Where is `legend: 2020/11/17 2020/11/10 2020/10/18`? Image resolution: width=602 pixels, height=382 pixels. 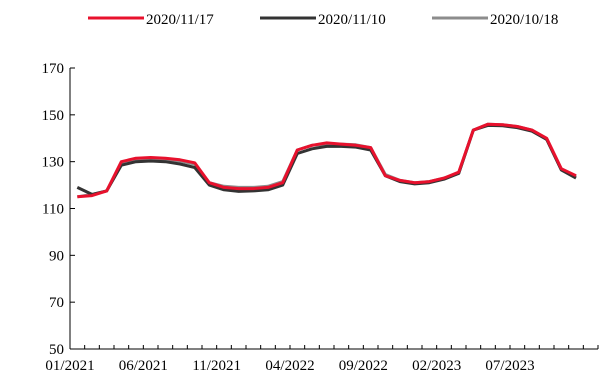 legend: 2020/11/17 2020/11/10 2020/10/18 is located at coordinates (323, 20).